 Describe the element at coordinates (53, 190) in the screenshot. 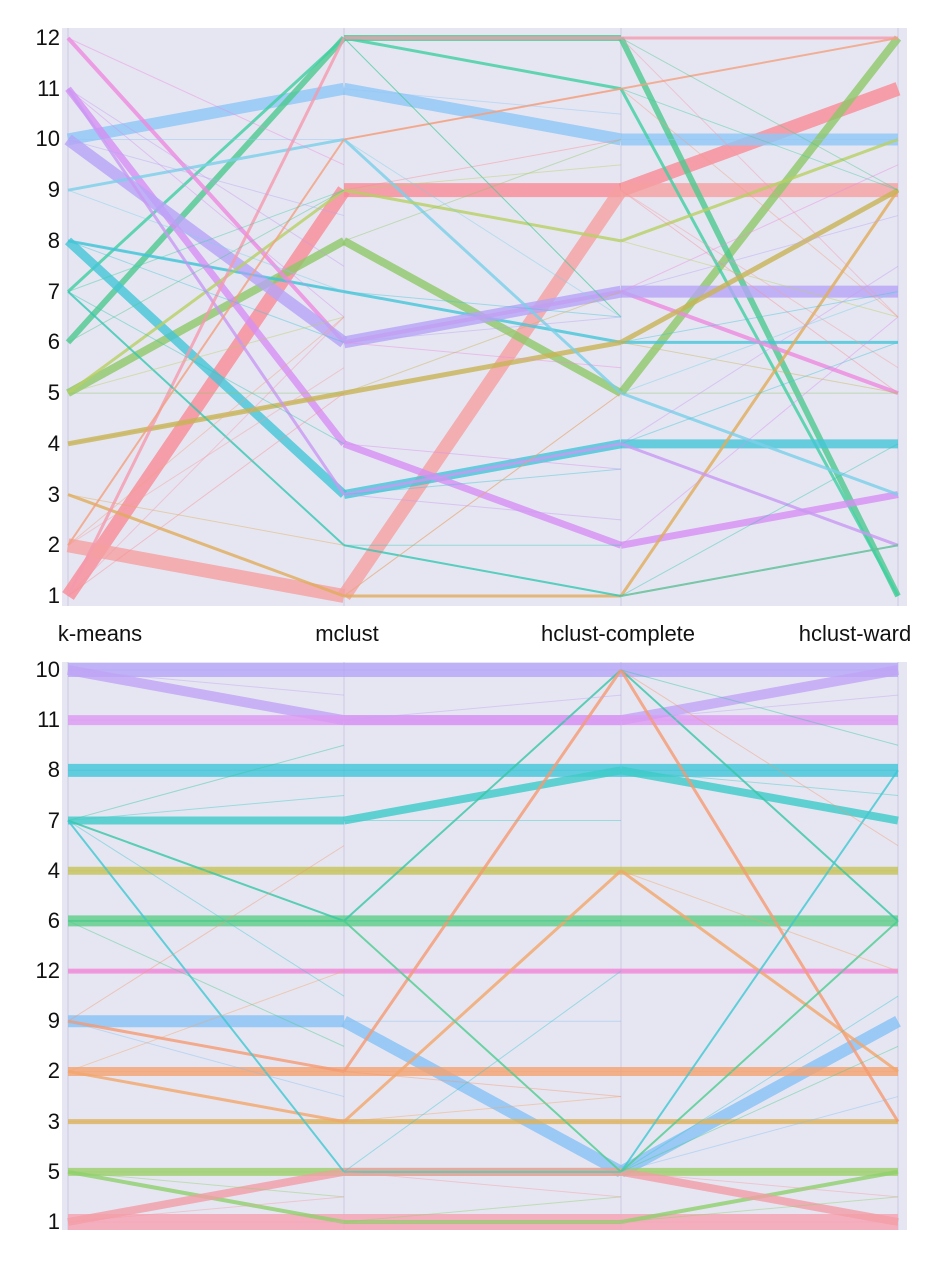

I see `y-tick-label: 9` at that location.